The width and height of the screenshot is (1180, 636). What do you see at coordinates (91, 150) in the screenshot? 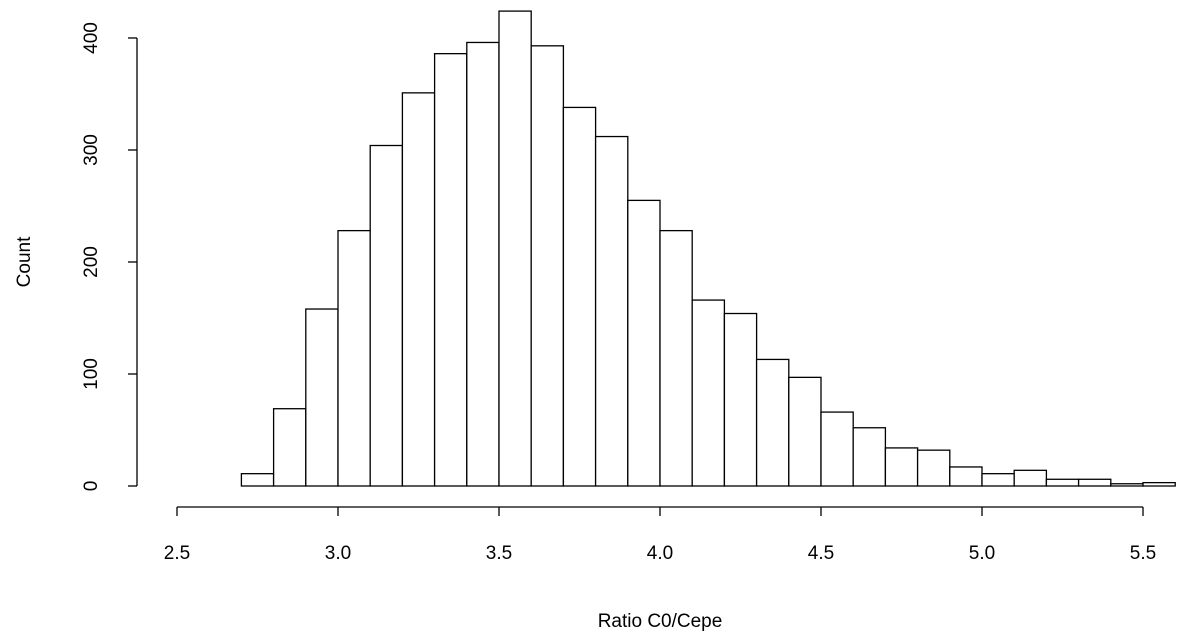
I see `y-tick-label: 300` at bounding box center [91, 150].